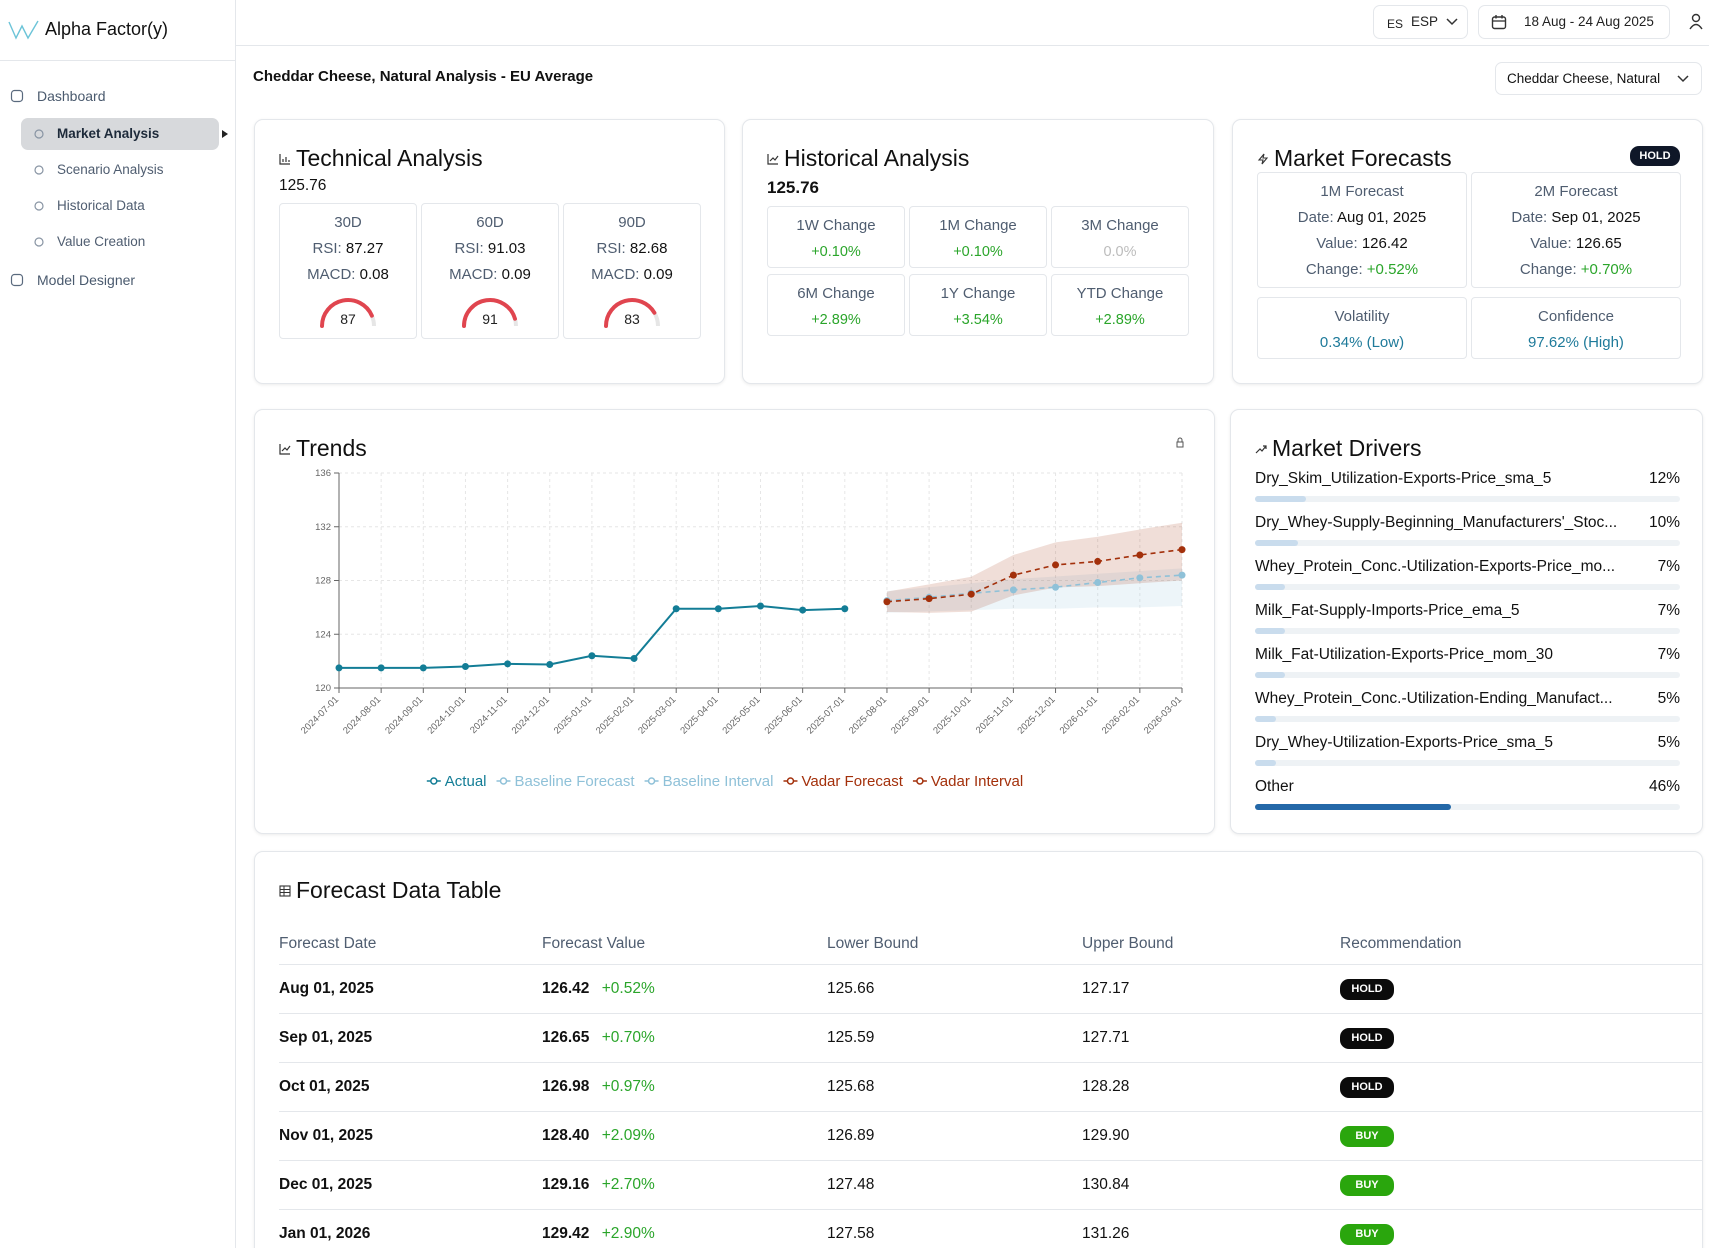 The height and width of the screenshot is (1248, 1709). What do you see at coordinates (118, 170) in the screenshot?
I see `nav-item: Scenario Analysis` at bounding box center [118, 170].